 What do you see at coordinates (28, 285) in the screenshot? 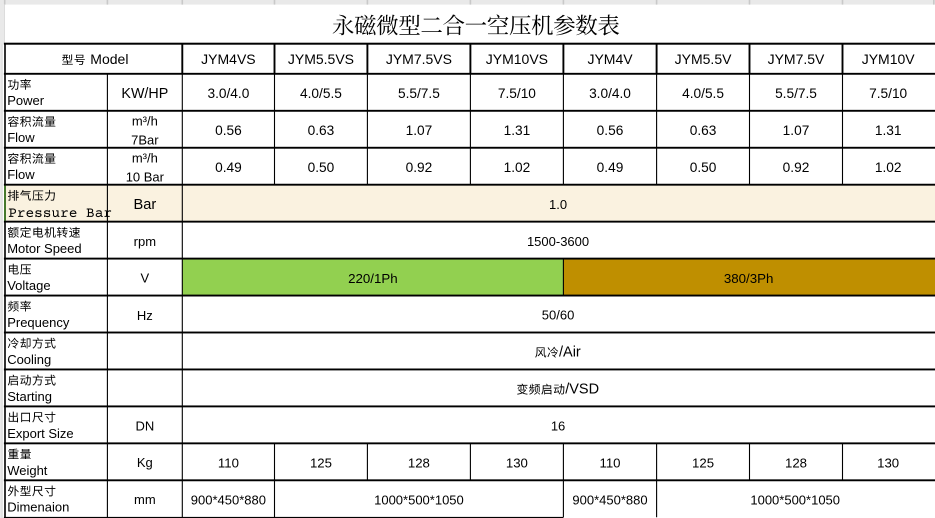
I see `svg-text: Voltage` at bounding box center [28, 285].